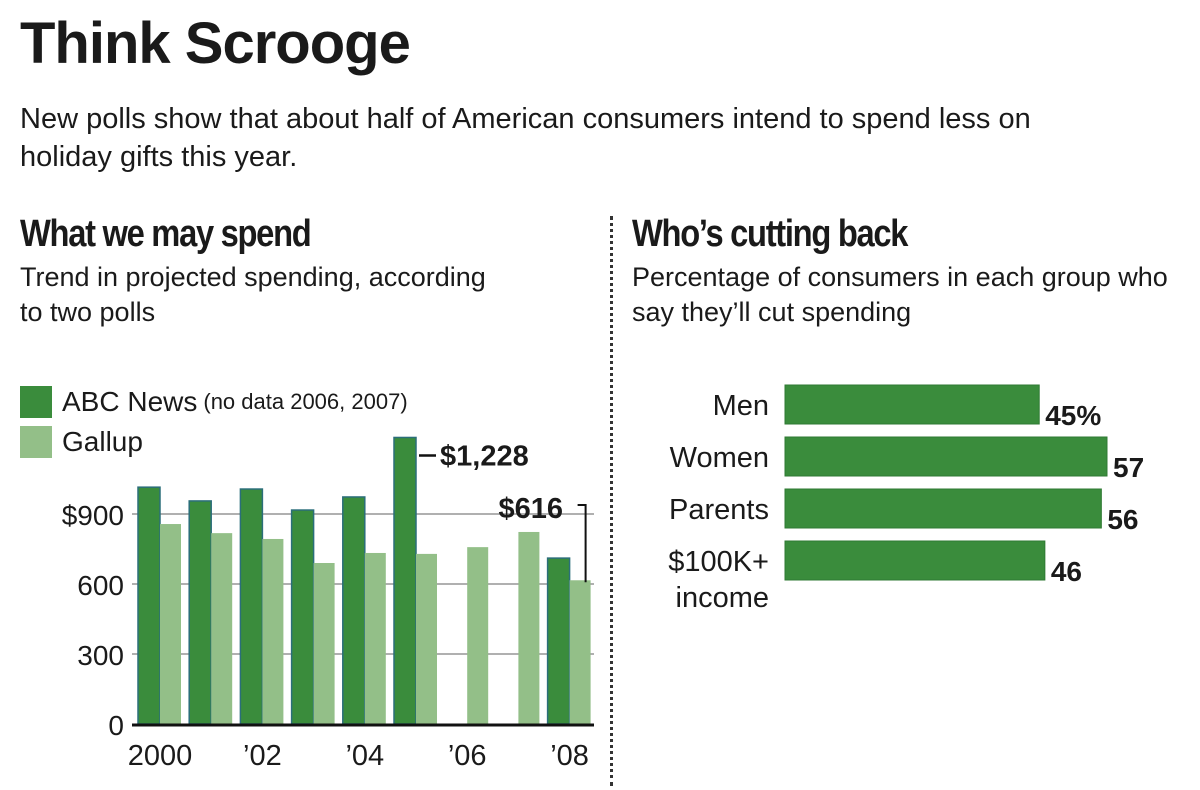 This screenshot has height=790, width=1200. What do you see at coordinates (611, 501) in the screenshot?
I see `panel-divider` at bounding box center [611, 501].